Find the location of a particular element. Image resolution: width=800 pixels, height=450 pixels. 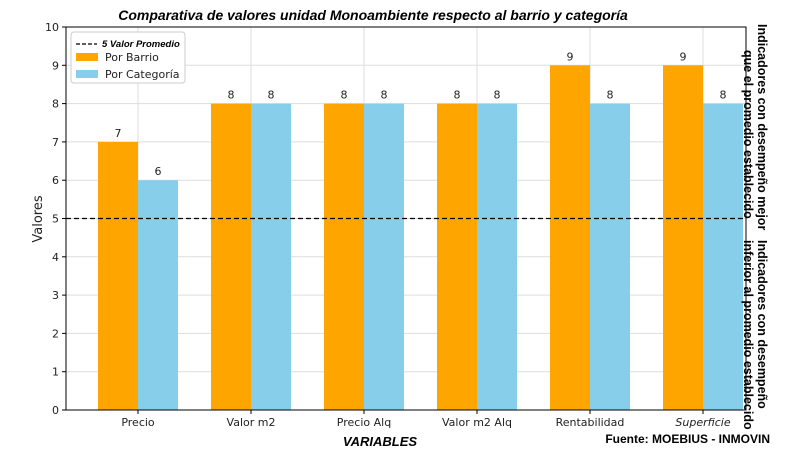

y-tick-label: 10 is located at coordinates (52, 27).